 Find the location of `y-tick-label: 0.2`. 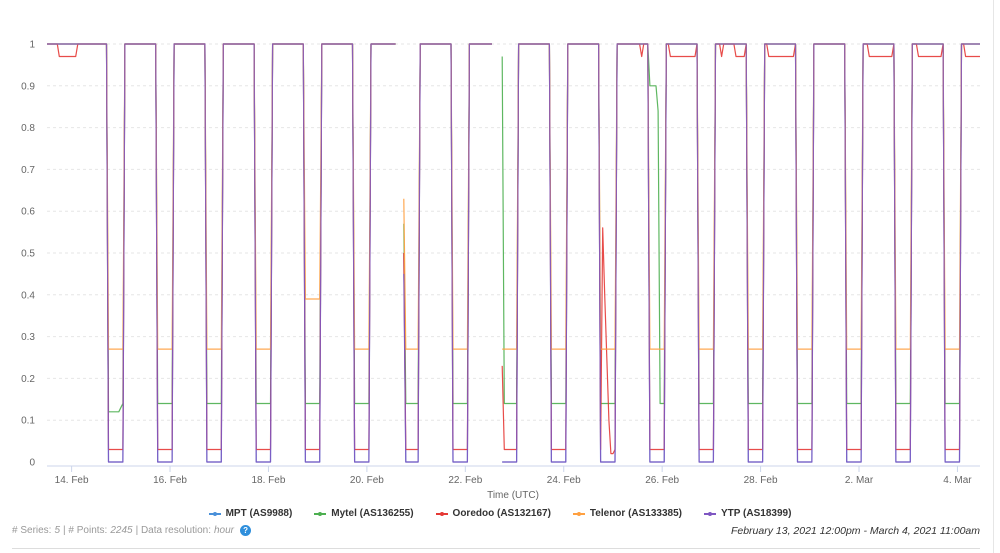

y-tick-label: 0.2 is located at coordinates (28, 379).